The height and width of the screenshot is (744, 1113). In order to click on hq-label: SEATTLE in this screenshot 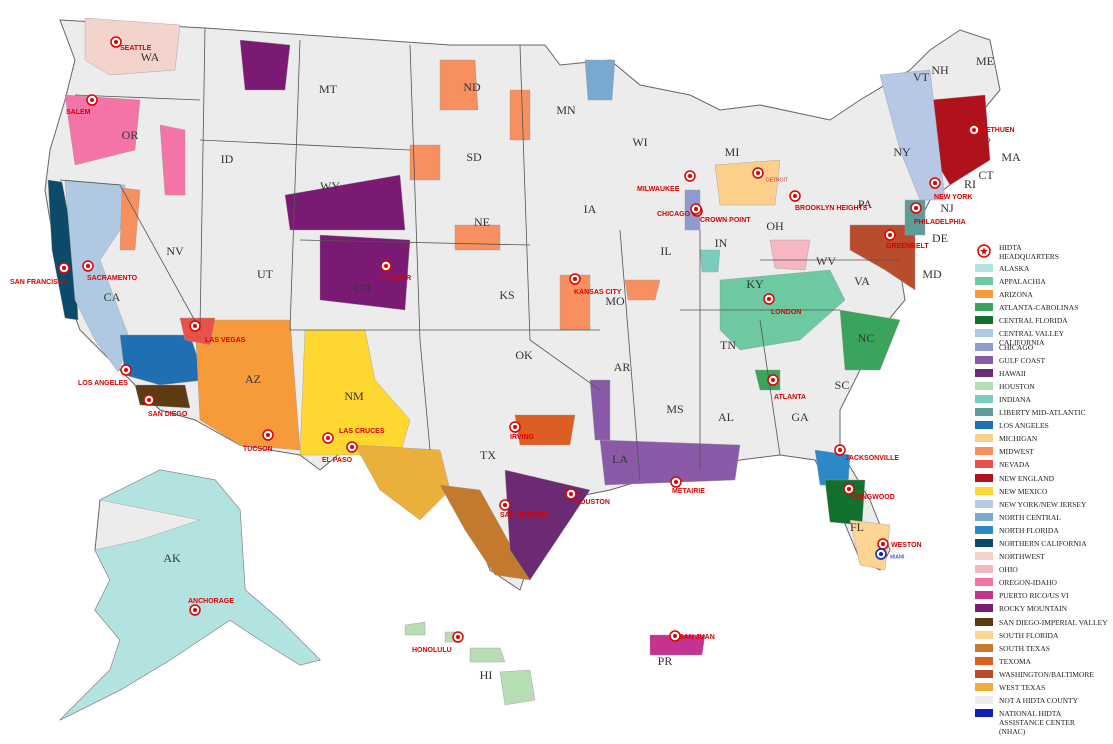, I will do `click(136, 48)`.